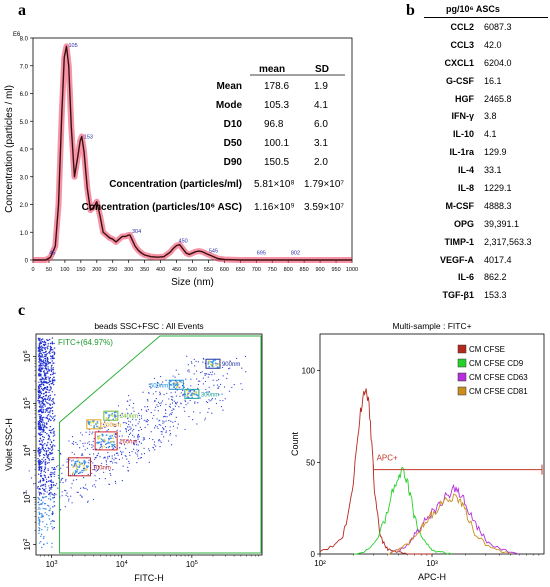  I want to click on x-tick-label: 450, so click(176, 270).